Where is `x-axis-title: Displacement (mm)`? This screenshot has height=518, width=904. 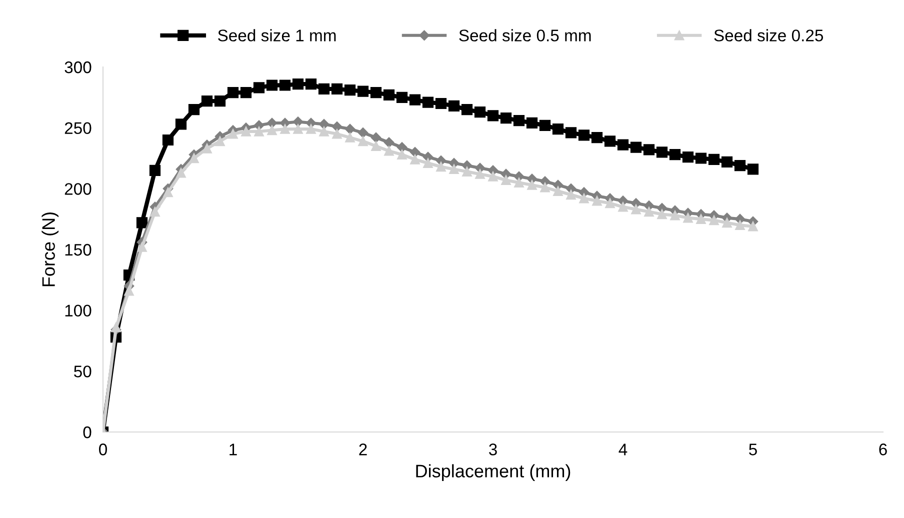 x-axis-title: Displacement (mm) is located at coordinates (493, 473).